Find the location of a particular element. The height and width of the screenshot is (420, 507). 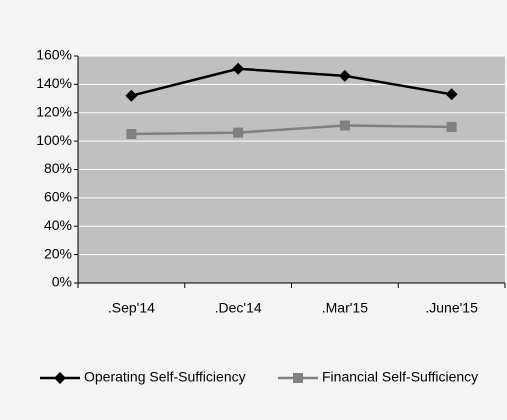

y-tick-label: 40% is located at coordinates (58, 225).